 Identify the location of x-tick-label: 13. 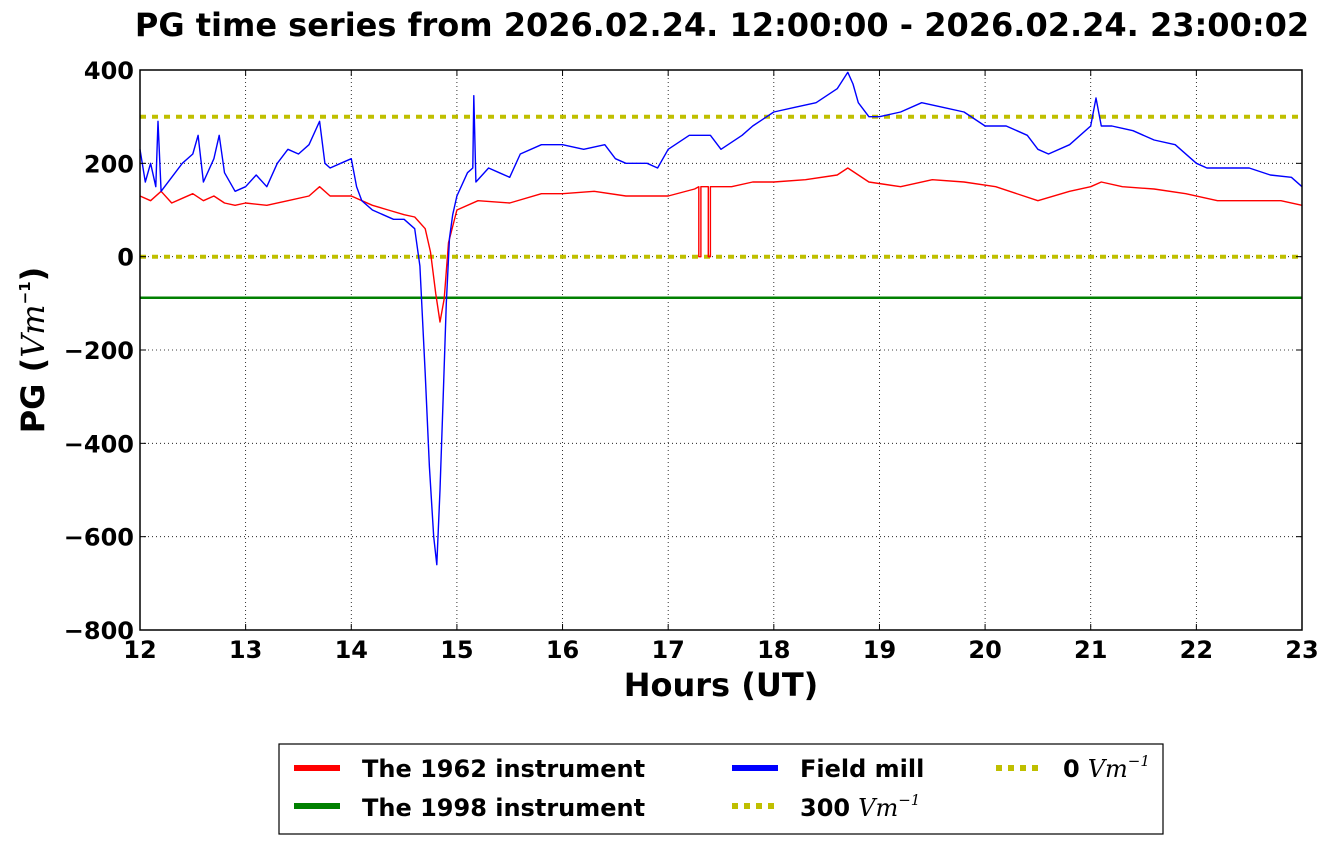
(245, 650).